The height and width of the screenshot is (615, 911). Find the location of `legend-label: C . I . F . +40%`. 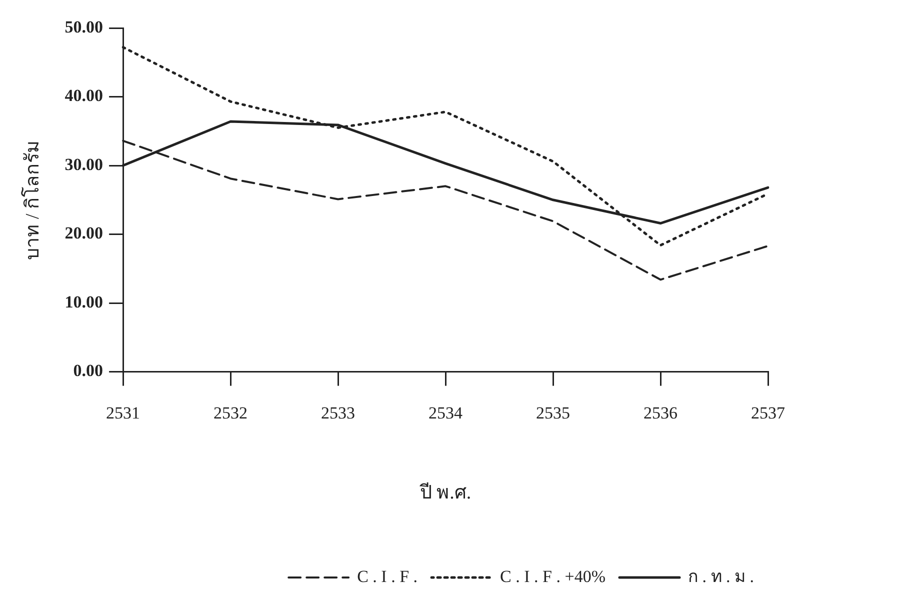

legend-label: C . I . F . +40% is located at coordinates (553, 576).